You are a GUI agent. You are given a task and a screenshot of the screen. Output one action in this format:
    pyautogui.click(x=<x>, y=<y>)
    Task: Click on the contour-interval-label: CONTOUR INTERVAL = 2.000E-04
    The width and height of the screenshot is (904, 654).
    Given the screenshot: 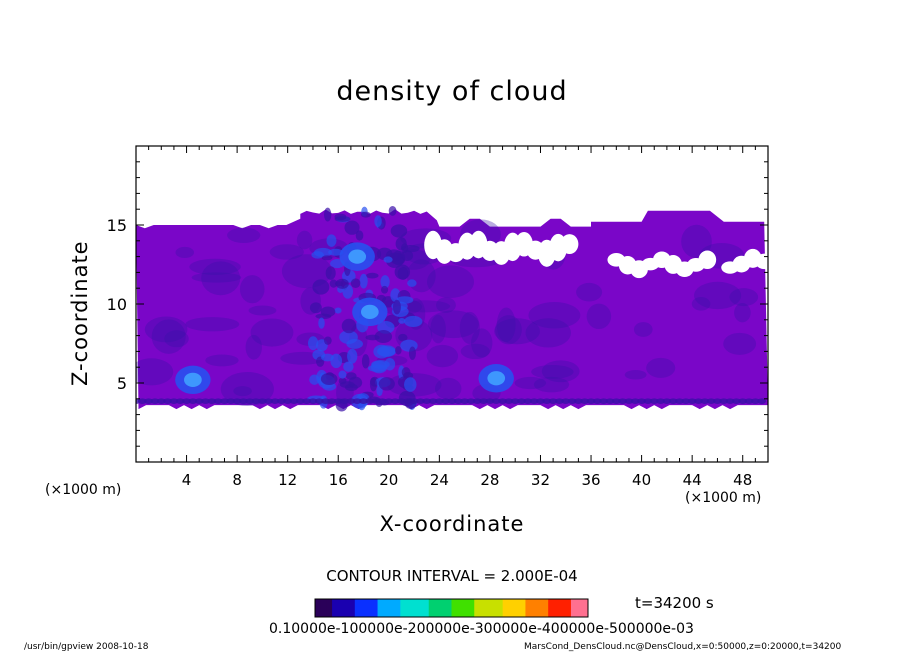 What is the action you would take?
    pyautogui.click(x=452, y=576)
    